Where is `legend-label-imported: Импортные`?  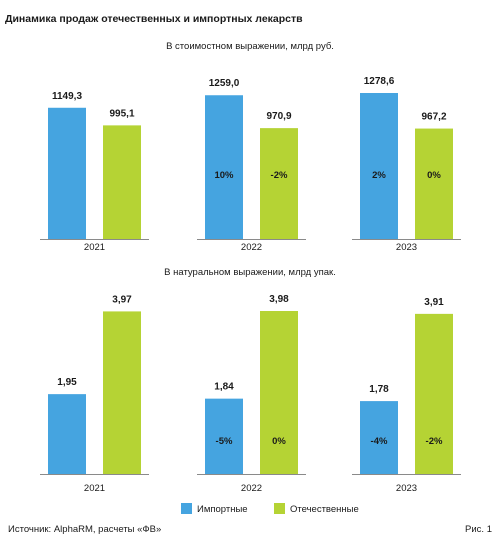
legend-label-imported: Импортные is located at coordinates (222, 509).